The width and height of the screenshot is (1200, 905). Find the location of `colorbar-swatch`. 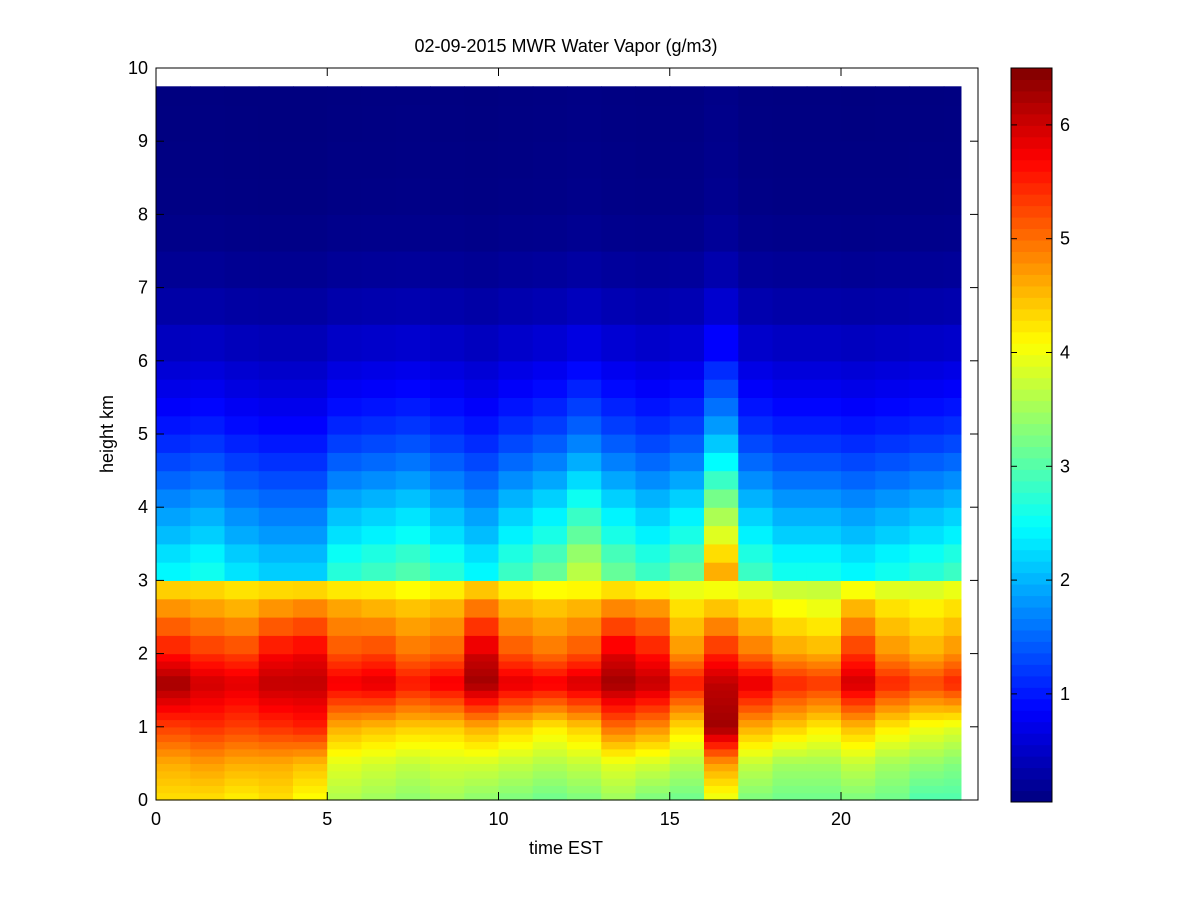

colorbar-swatch is located at coordinates (1031, 314).